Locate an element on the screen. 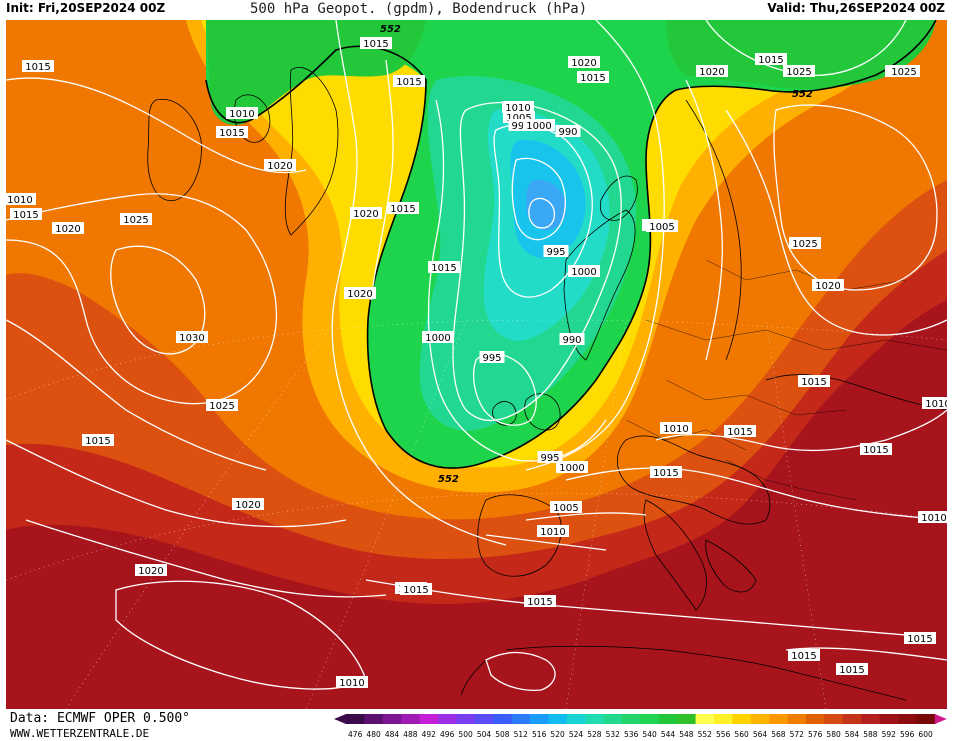 Image resolution: width=959 pixels, height=741 pixels. legend-value: 596 is located at coordinates (907, 734).